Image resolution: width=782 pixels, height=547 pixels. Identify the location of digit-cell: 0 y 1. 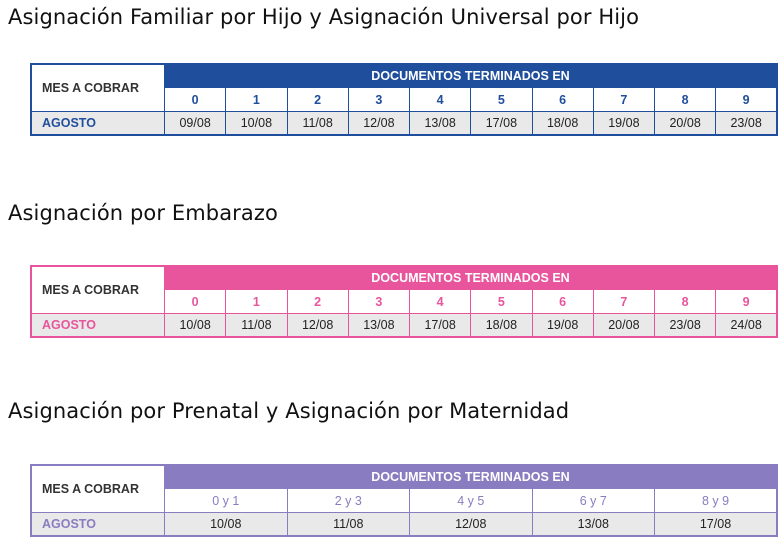
(226, 500).